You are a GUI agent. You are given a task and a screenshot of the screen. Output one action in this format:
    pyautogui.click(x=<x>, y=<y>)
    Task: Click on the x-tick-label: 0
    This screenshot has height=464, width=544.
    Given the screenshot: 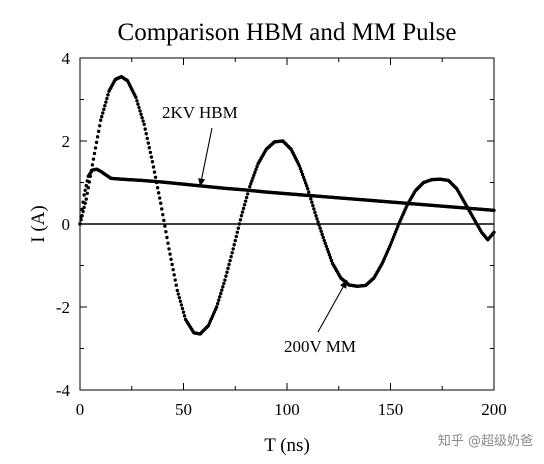 What is the action you would take?
    pyautogui.click(x=80, y=409)
    